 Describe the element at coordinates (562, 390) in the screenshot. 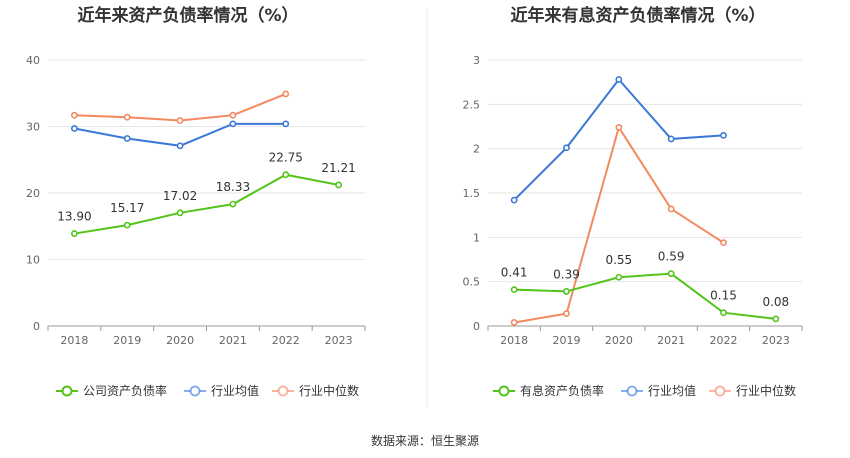

I see `legend-label: 有息资产负债率` at that location.